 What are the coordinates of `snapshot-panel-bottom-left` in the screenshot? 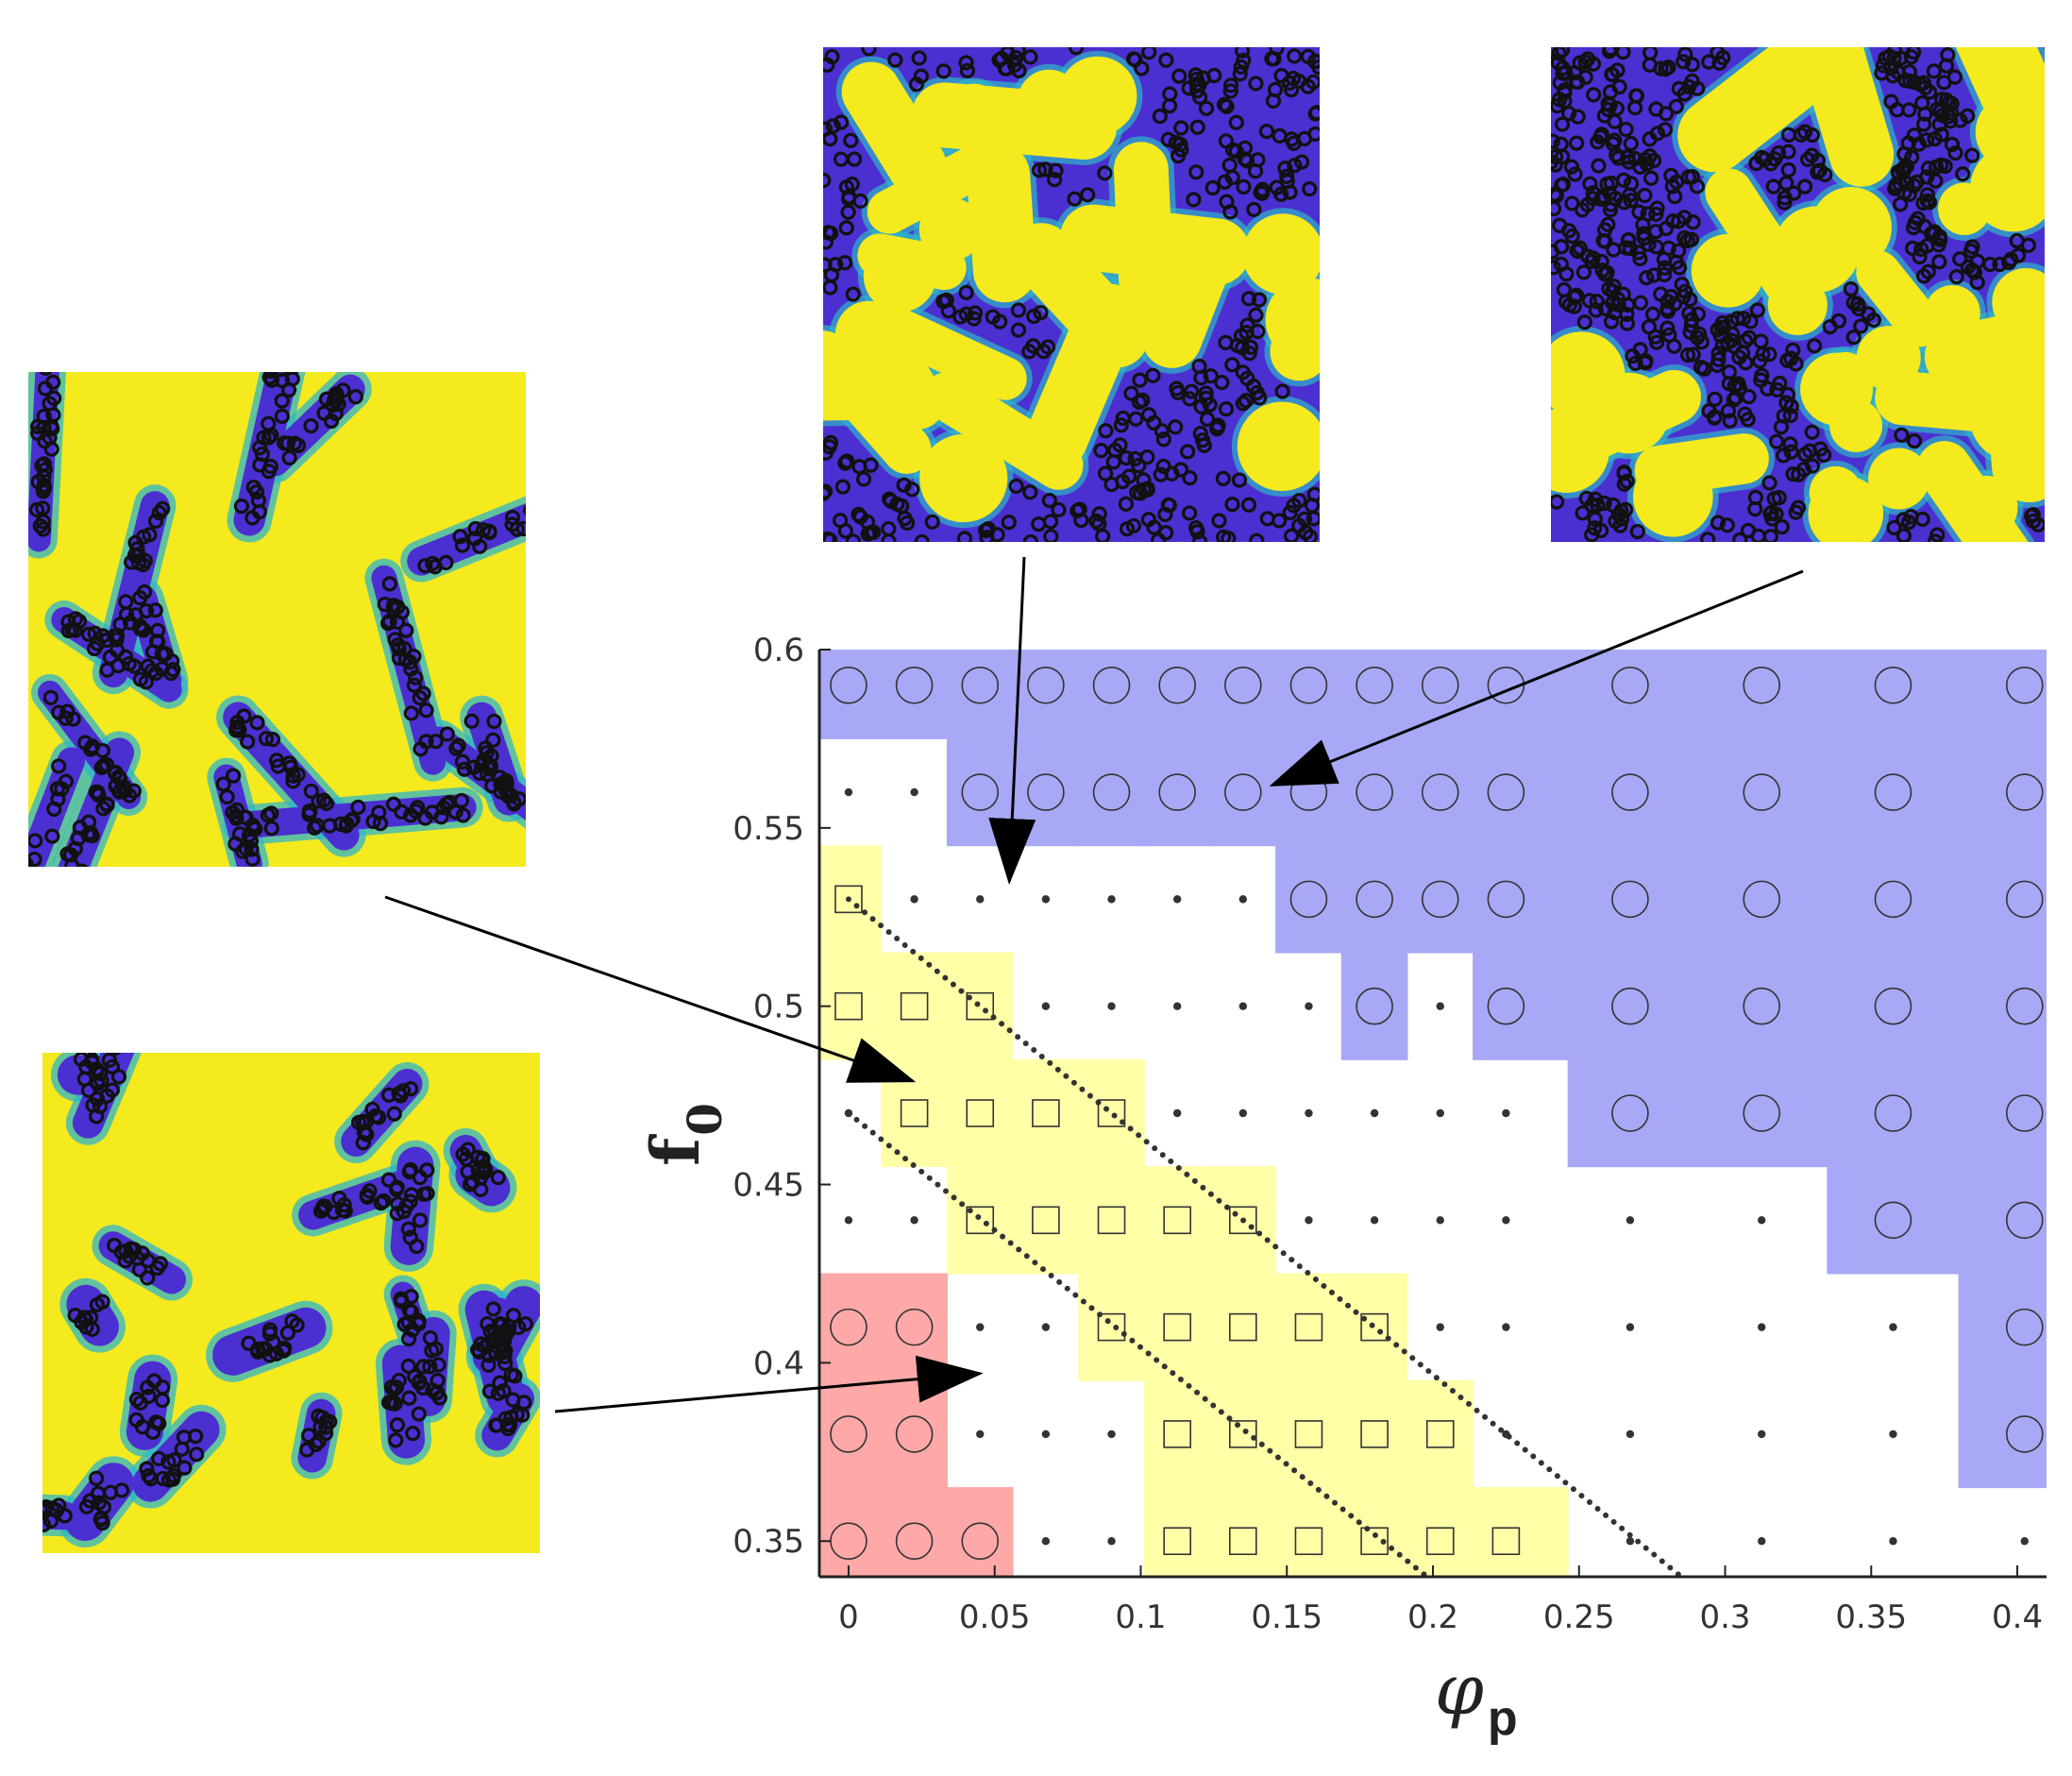 It's located at (291, 1303).